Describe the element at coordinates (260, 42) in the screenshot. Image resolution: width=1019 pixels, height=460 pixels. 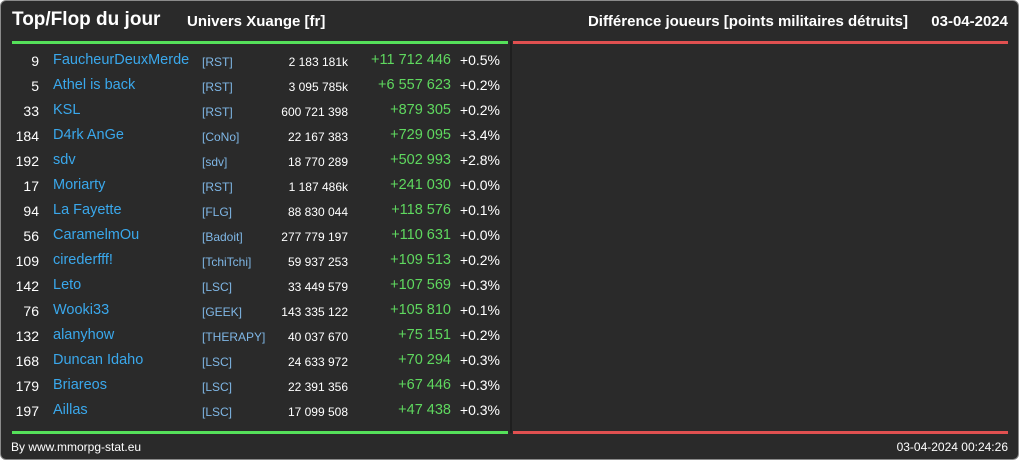
I see `top-divider-green` at that location.